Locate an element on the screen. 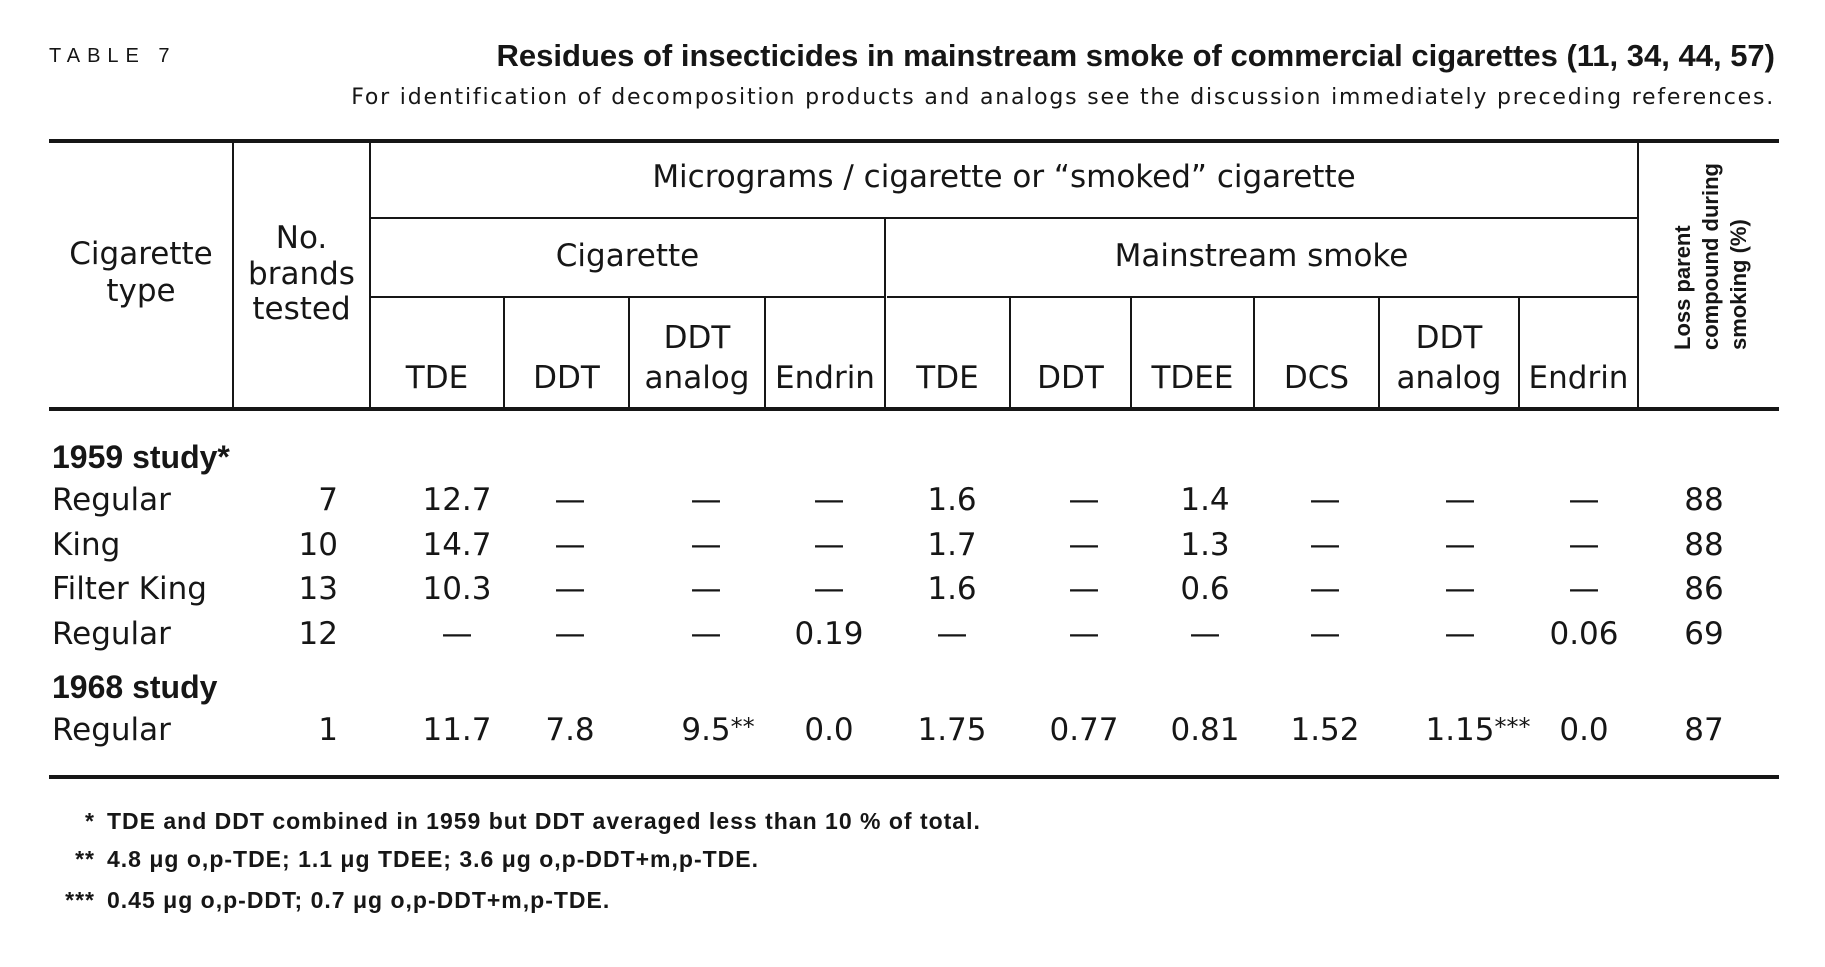  col-header-cig-ddt: DDT is located at coordinates (566, 358).